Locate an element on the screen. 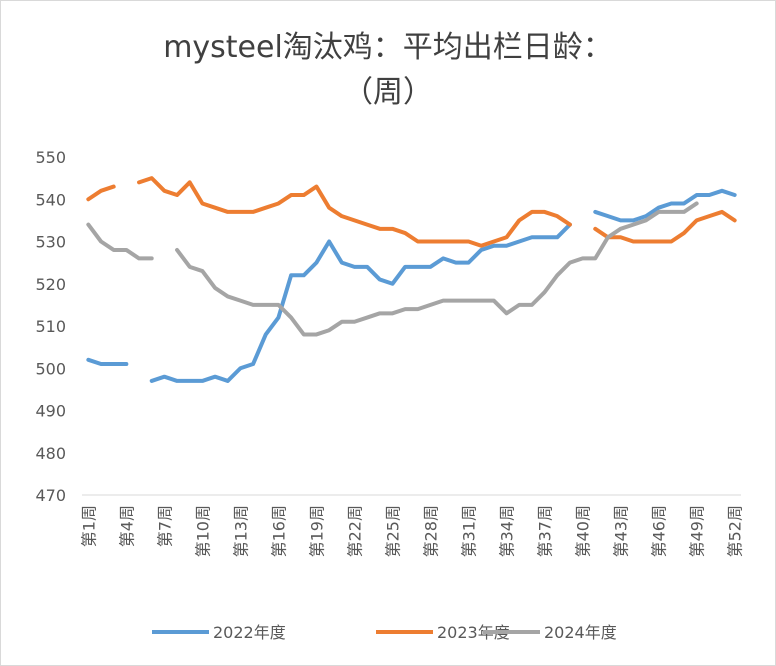 The image size is (776, 666). x-tick-label: 第10周 is located at coordinates (202, 531).